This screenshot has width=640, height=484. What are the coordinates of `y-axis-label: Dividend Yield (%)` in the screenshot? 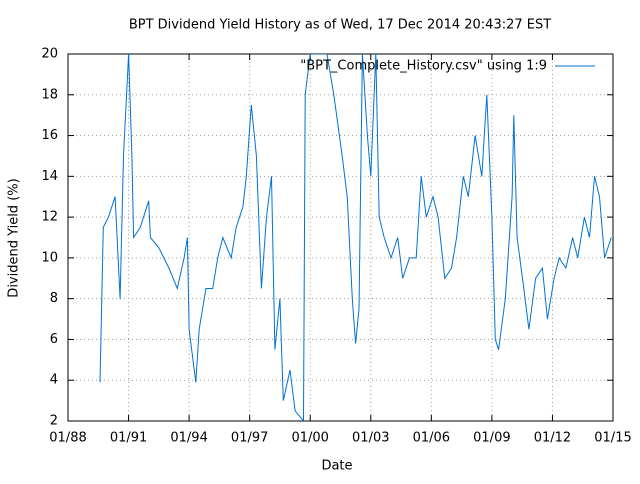 It's located at (14, 237).